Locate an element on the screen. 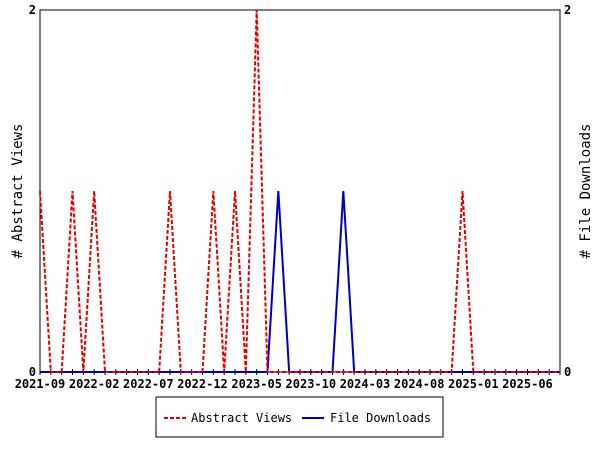 This screenshot has height=455, width=600. y-tick-label: 0 is located at coordinates (32, 372).